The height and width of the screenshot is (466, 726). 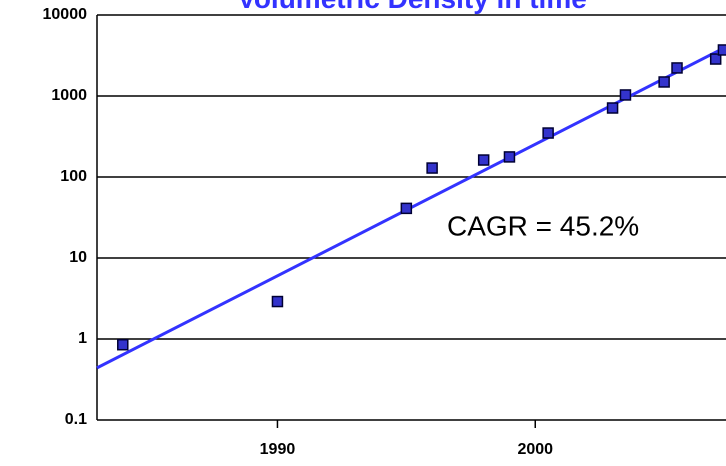 I want to click on y-tick-label: 10, so click(x=78, y=257).